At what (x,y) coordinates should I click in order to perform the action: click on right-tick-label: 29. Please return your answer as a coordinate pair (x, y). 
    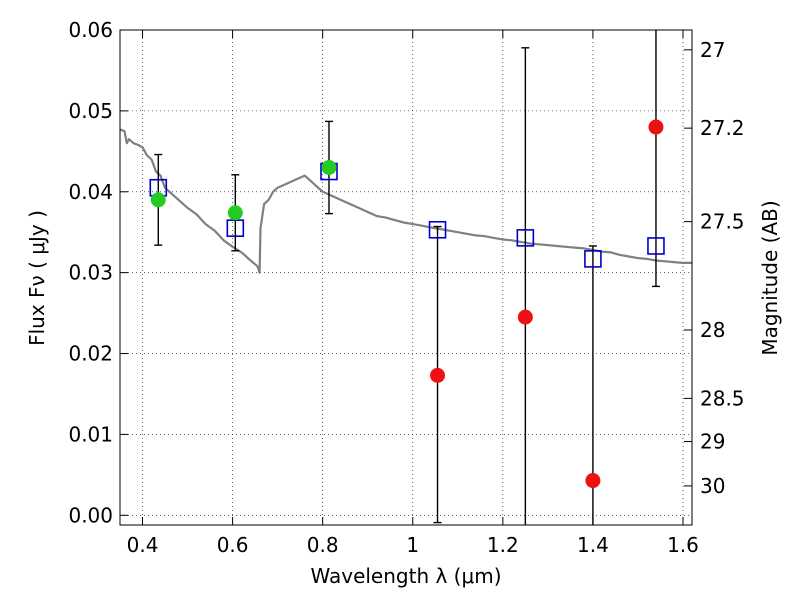
    Looking at the image, I should click on (712, 442).